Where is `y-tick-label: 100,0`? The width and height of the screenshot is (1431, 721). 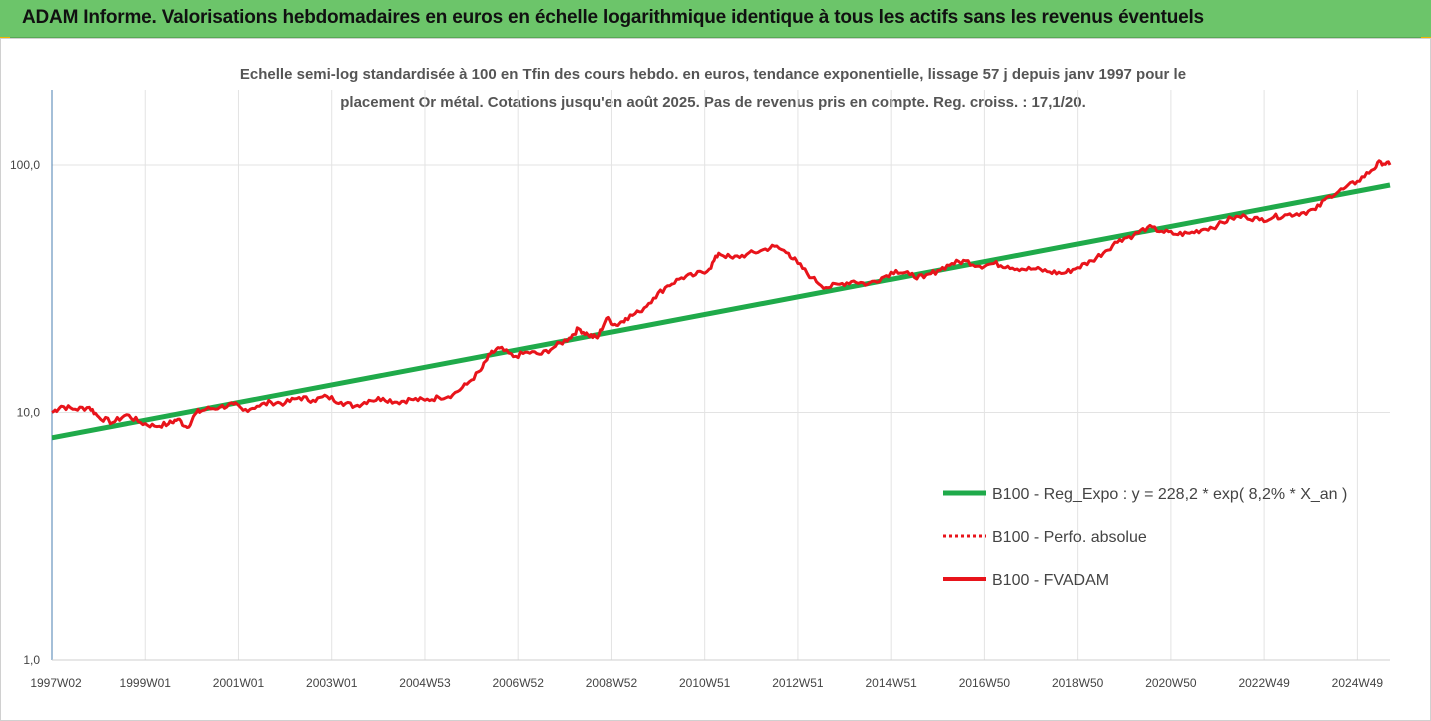 y-tick-label: 100,0 is located at coordinates (25, 165).